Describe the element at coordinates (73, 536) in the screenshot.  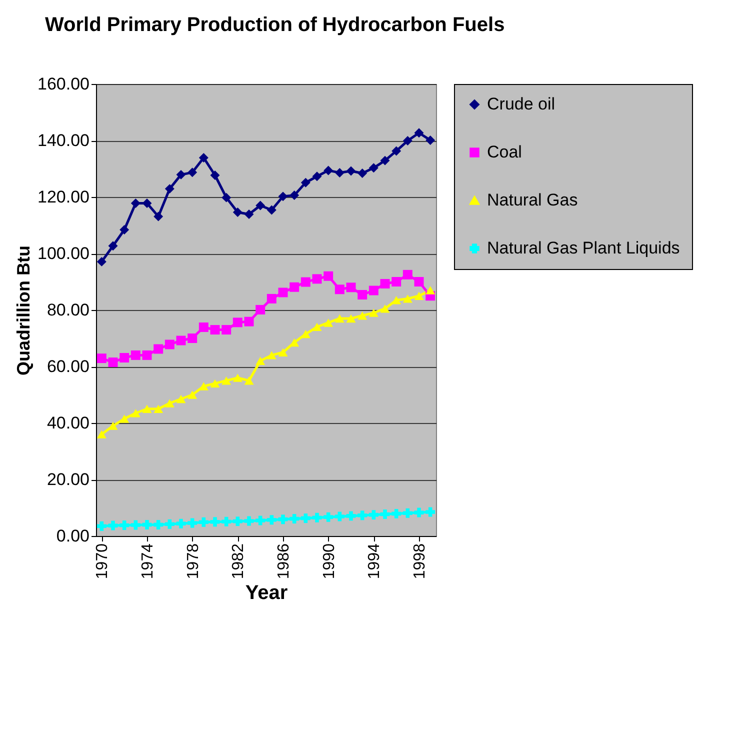
I see `y-tick-label: 0.00` at that location.